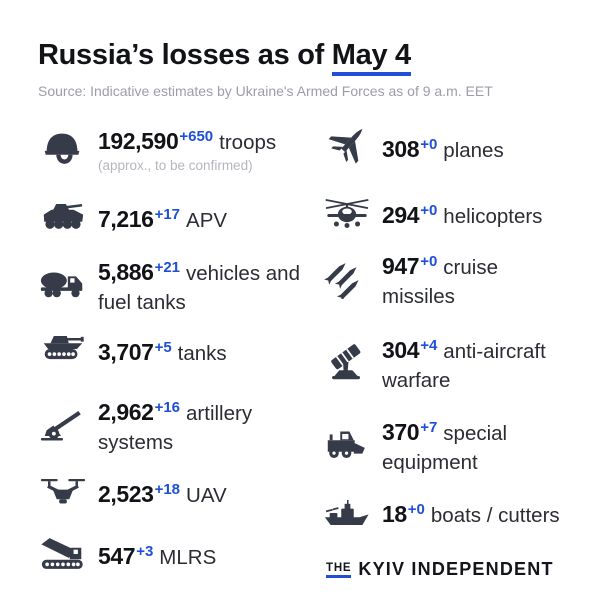 This screenshot has width=600, height=600. Describe the element at coordinates (167, 214) in the screenshot. I see `stat-delta: +17` at that location.